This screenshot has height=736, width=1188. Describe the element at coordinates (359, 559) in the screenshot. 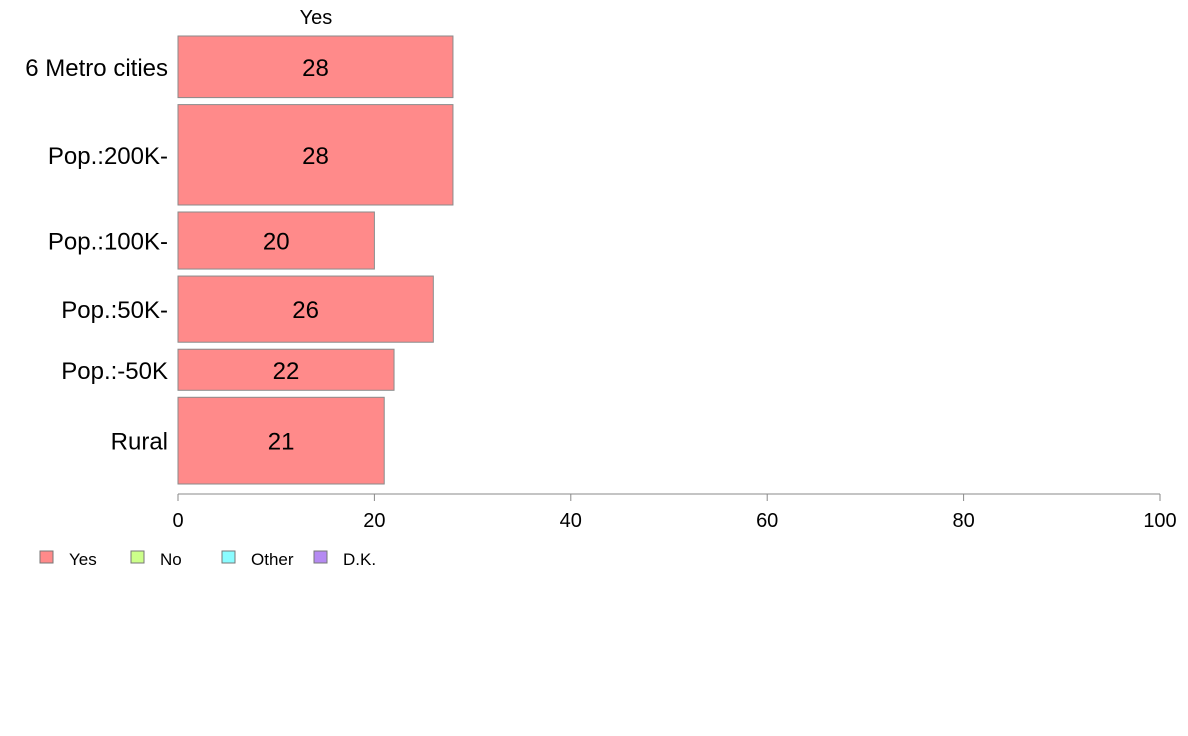

I see `legend-label: D.K.` at that location.